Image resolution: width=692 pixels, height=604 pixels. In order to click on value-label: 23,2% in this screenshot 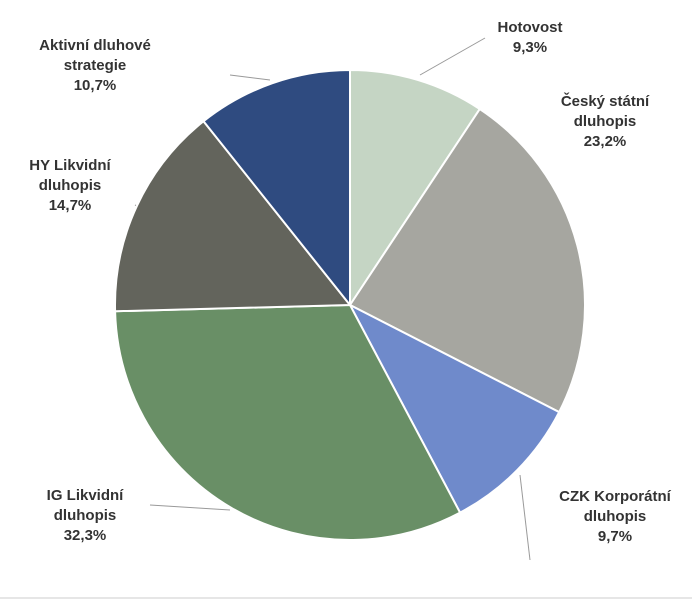, I will do `click(605, 141)`.